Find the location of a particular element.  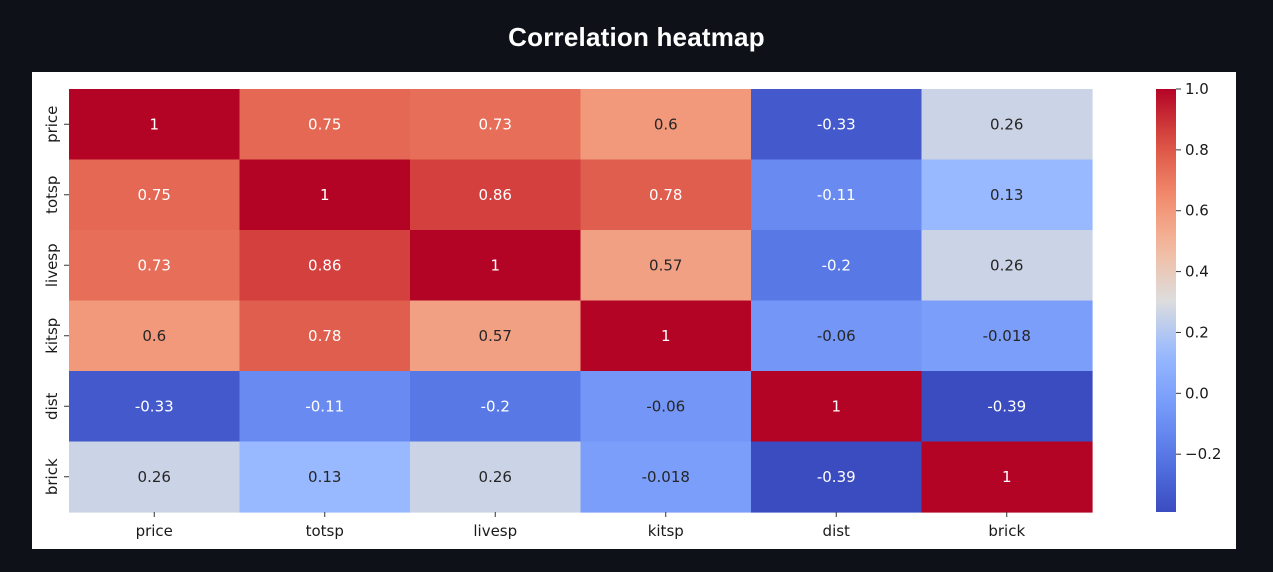

colorbar-tick-label: 0.8 is located at coordinates (1197, 150).